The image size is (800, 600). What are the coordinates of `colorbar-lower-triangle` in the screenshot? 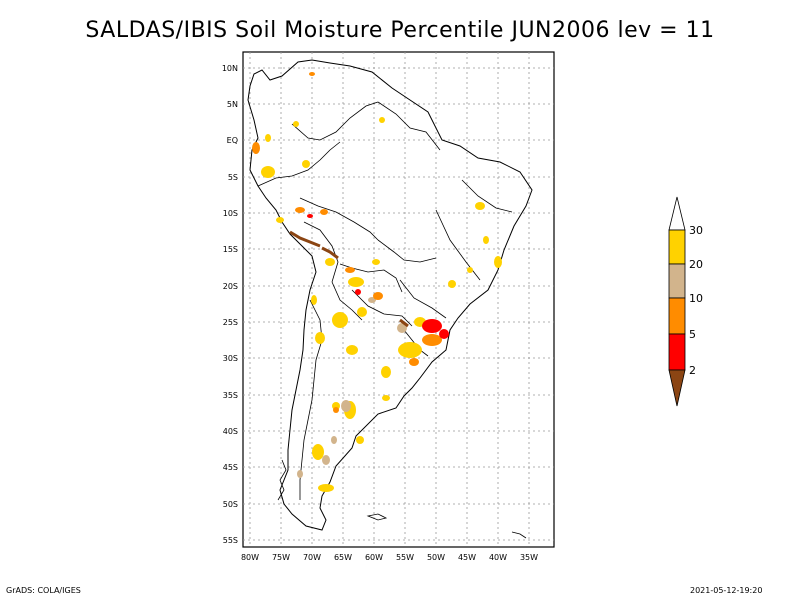 It's located at (677, 388).